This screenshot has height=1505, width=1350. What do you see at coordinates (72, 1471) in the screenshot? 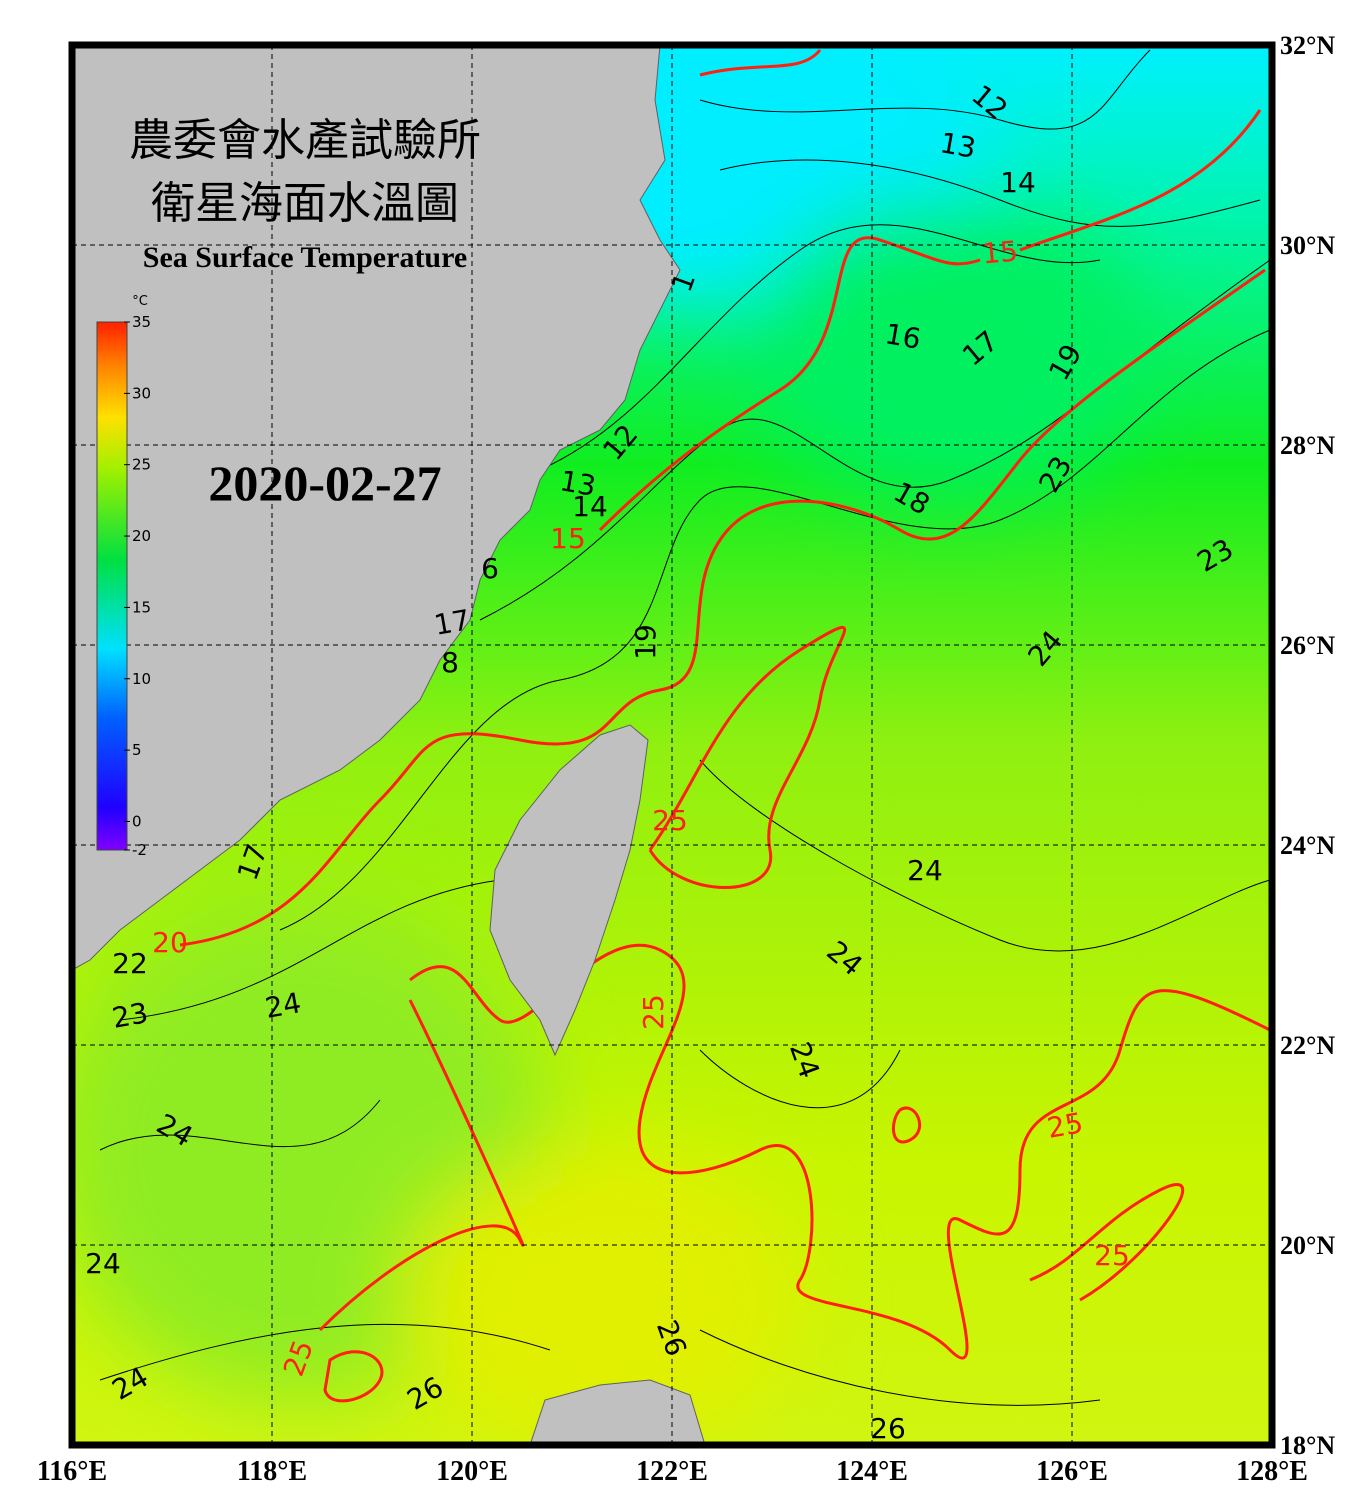
I see `x-tick-label: 116°E` at bounding box center [72, 1471].